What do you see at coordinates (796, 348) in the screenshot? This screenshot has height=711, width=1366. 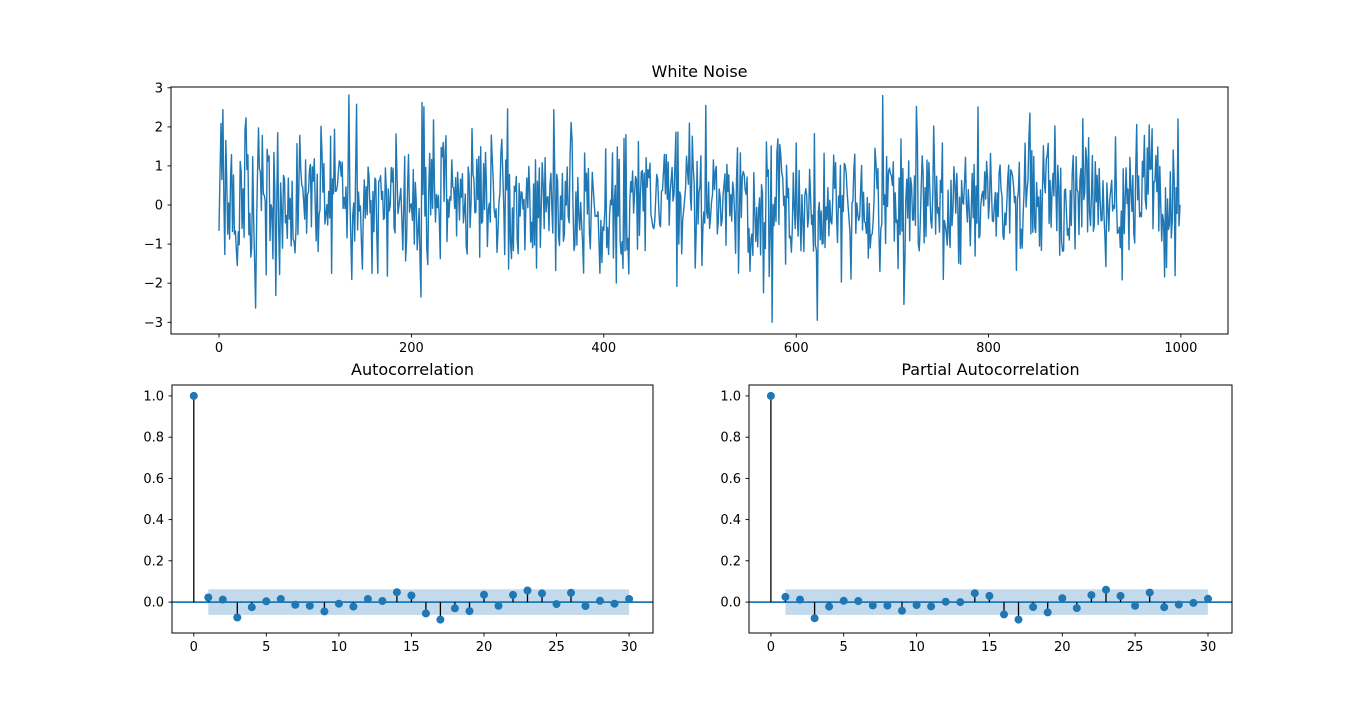 I see `x-tick-label: 600` at bounding box center [796, 348].